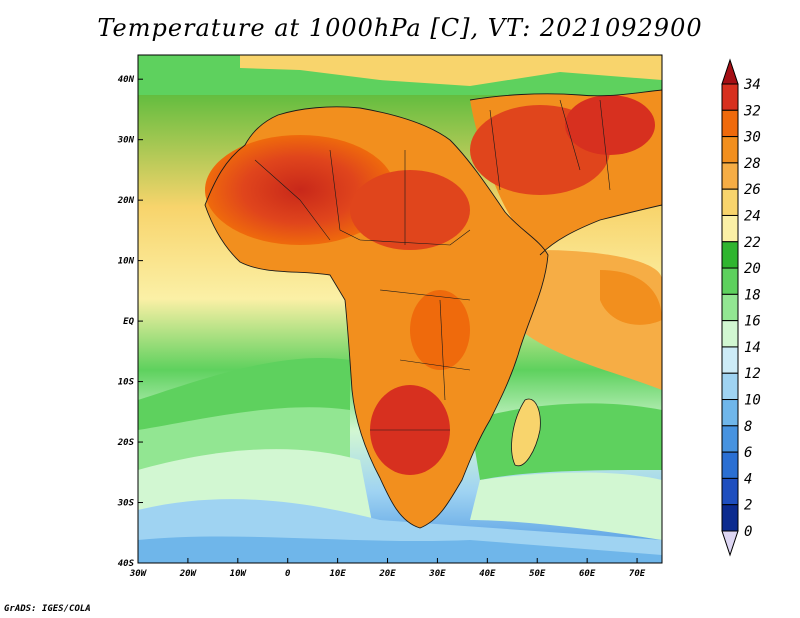 Image resolution: width=800 pixels, height=618 pixels. What do you see at coordinates (566, 441) in the screenshot?
I see `south-indian-green` at bounding box center [566, 441].